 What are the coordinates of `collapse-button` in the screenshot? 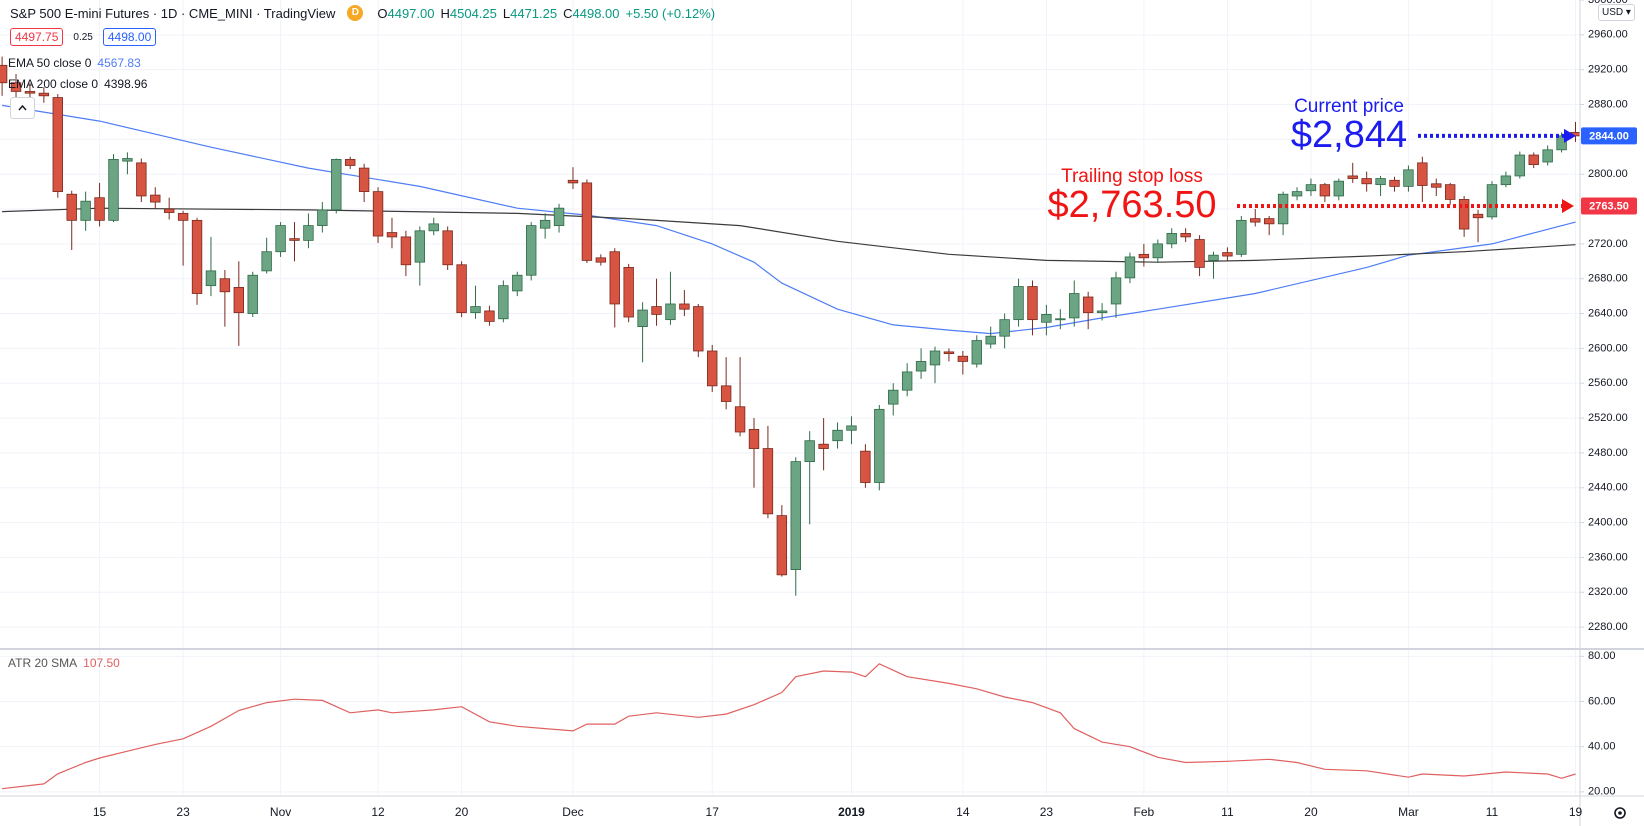 It's located at (22, 108).